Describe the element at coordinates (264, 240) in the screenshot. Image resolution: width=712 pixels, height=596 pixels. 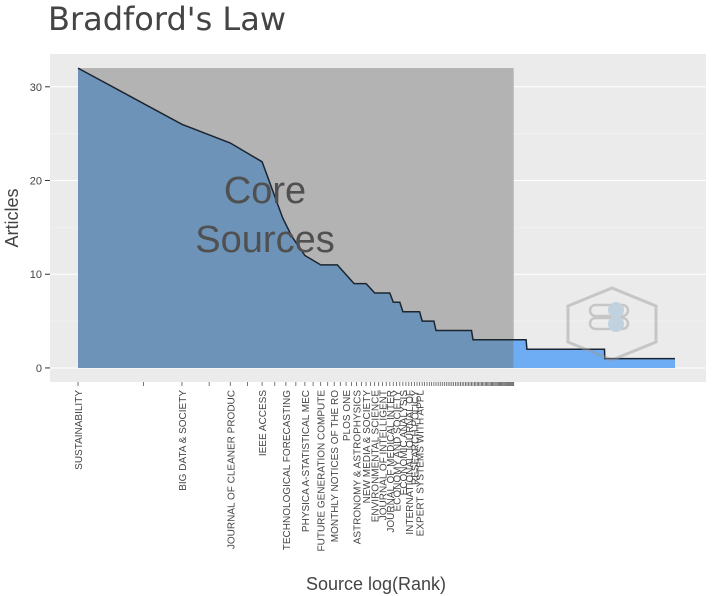
I see `core-label-line: Sources` at that location.